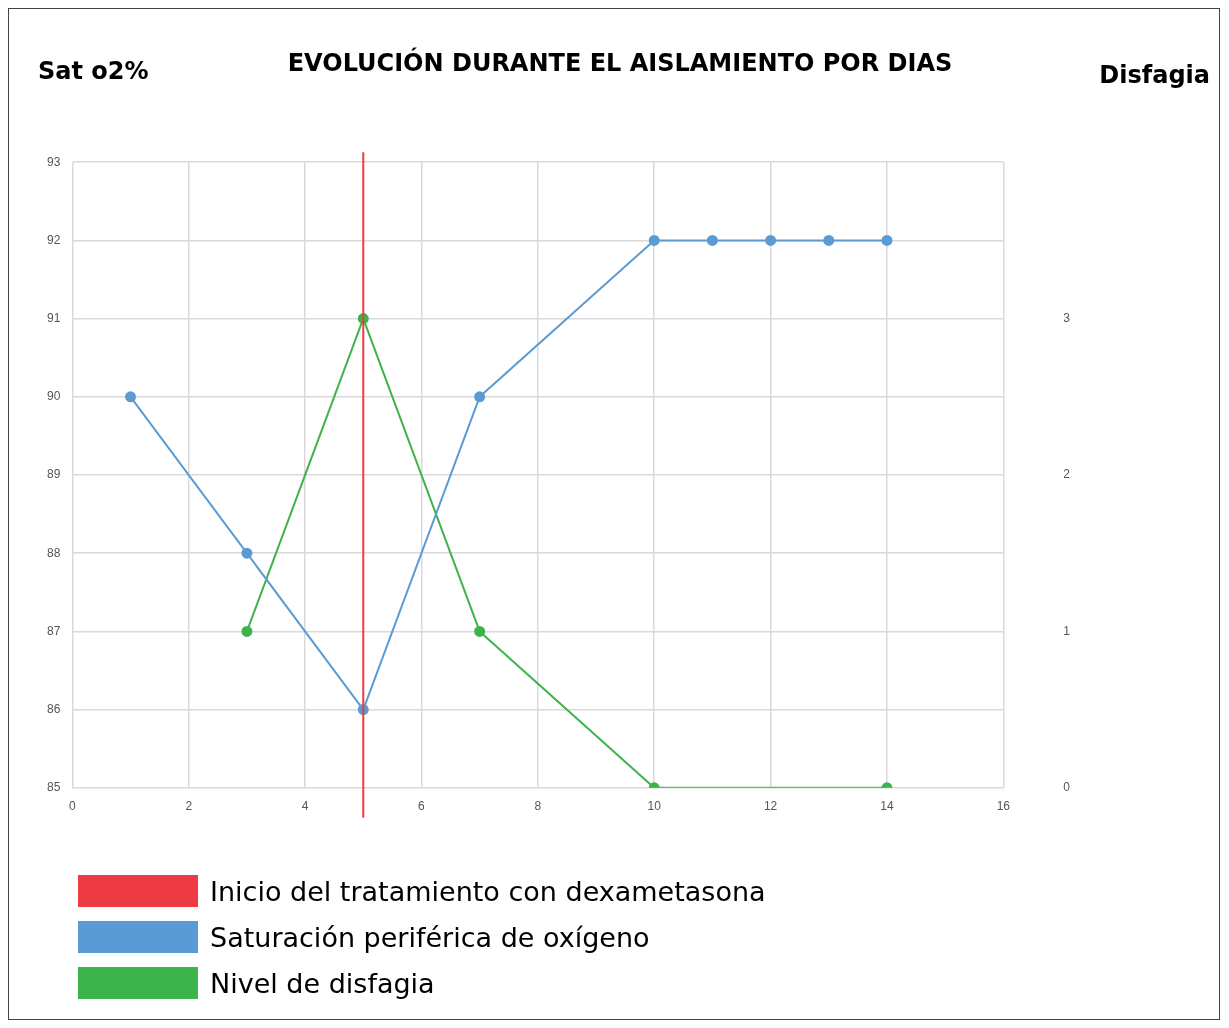 This screenshot has width=1229, height=1028. What do you see at coordinates (654, 806) in the screenshot?
I see `x-tick-label: 10` at bounding box center [654, 806].